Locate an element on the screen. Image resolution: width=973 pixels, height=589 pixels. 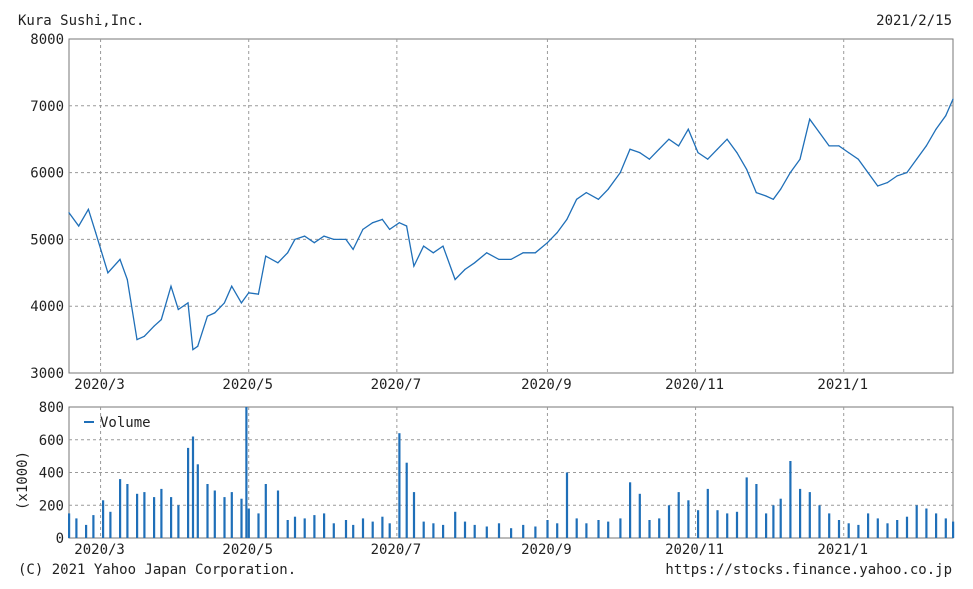
x-tick-label: 2020/9 is located at coordinates (546, 550).